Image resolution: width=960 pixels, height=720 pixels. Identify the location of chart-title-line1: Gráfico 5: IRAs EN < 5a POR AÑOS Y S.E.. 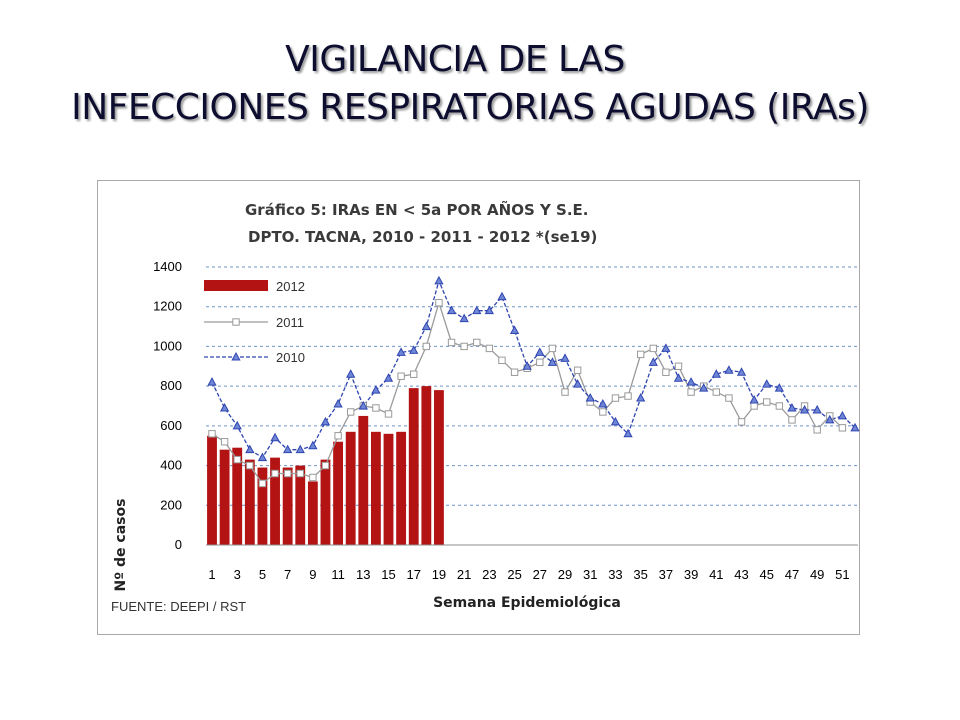
(417, 209).